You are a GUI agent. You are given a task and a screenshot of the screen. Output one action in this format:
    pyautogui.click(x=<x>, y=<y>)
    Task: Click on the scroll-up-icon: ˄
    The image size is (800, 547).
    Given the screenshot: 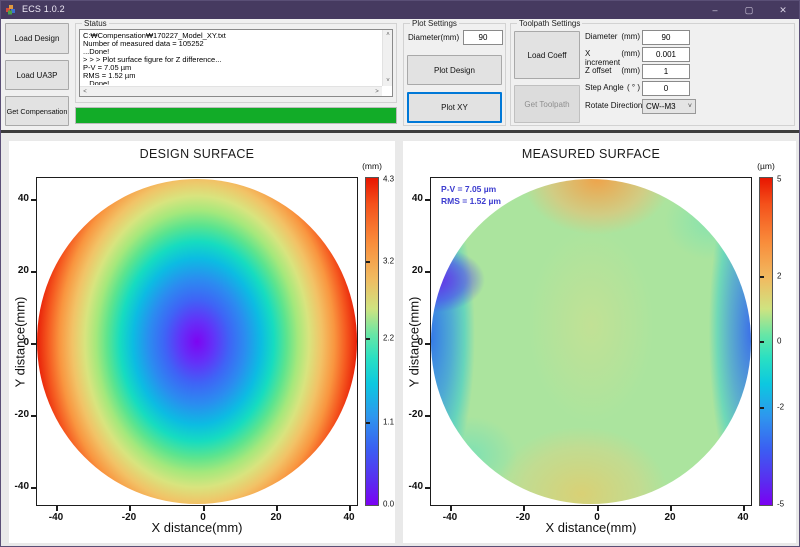 What is the action you would take?
    pyautogui.click(x=388, y=35)
    